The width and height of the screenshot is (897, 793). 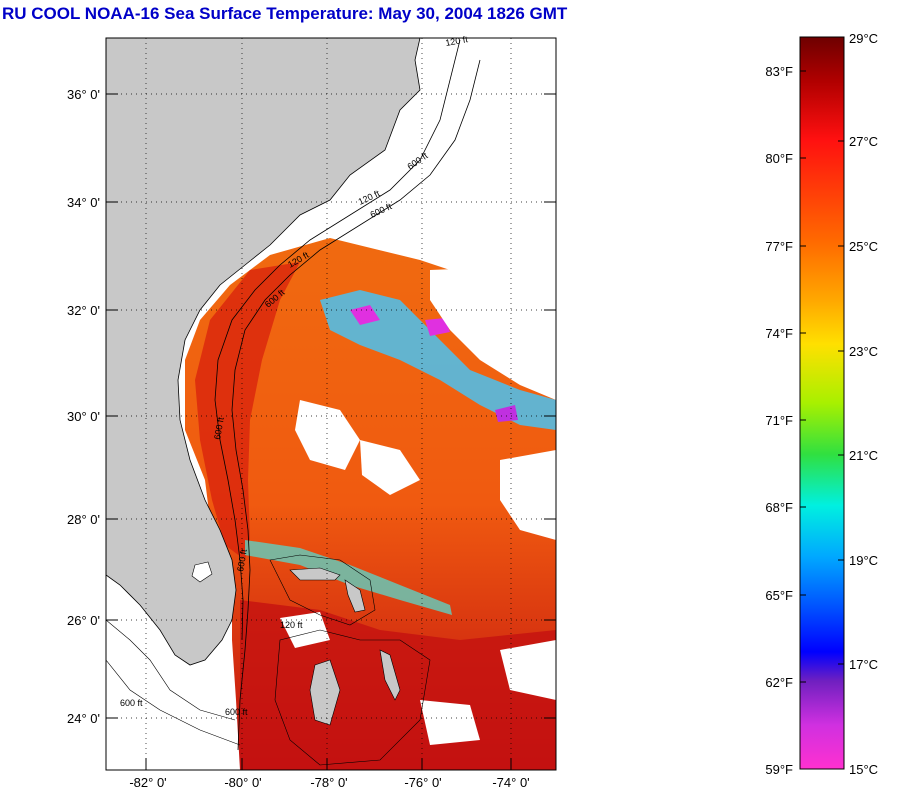 I want to click on lat-label: 26° 0', so click(x=83, y=620).